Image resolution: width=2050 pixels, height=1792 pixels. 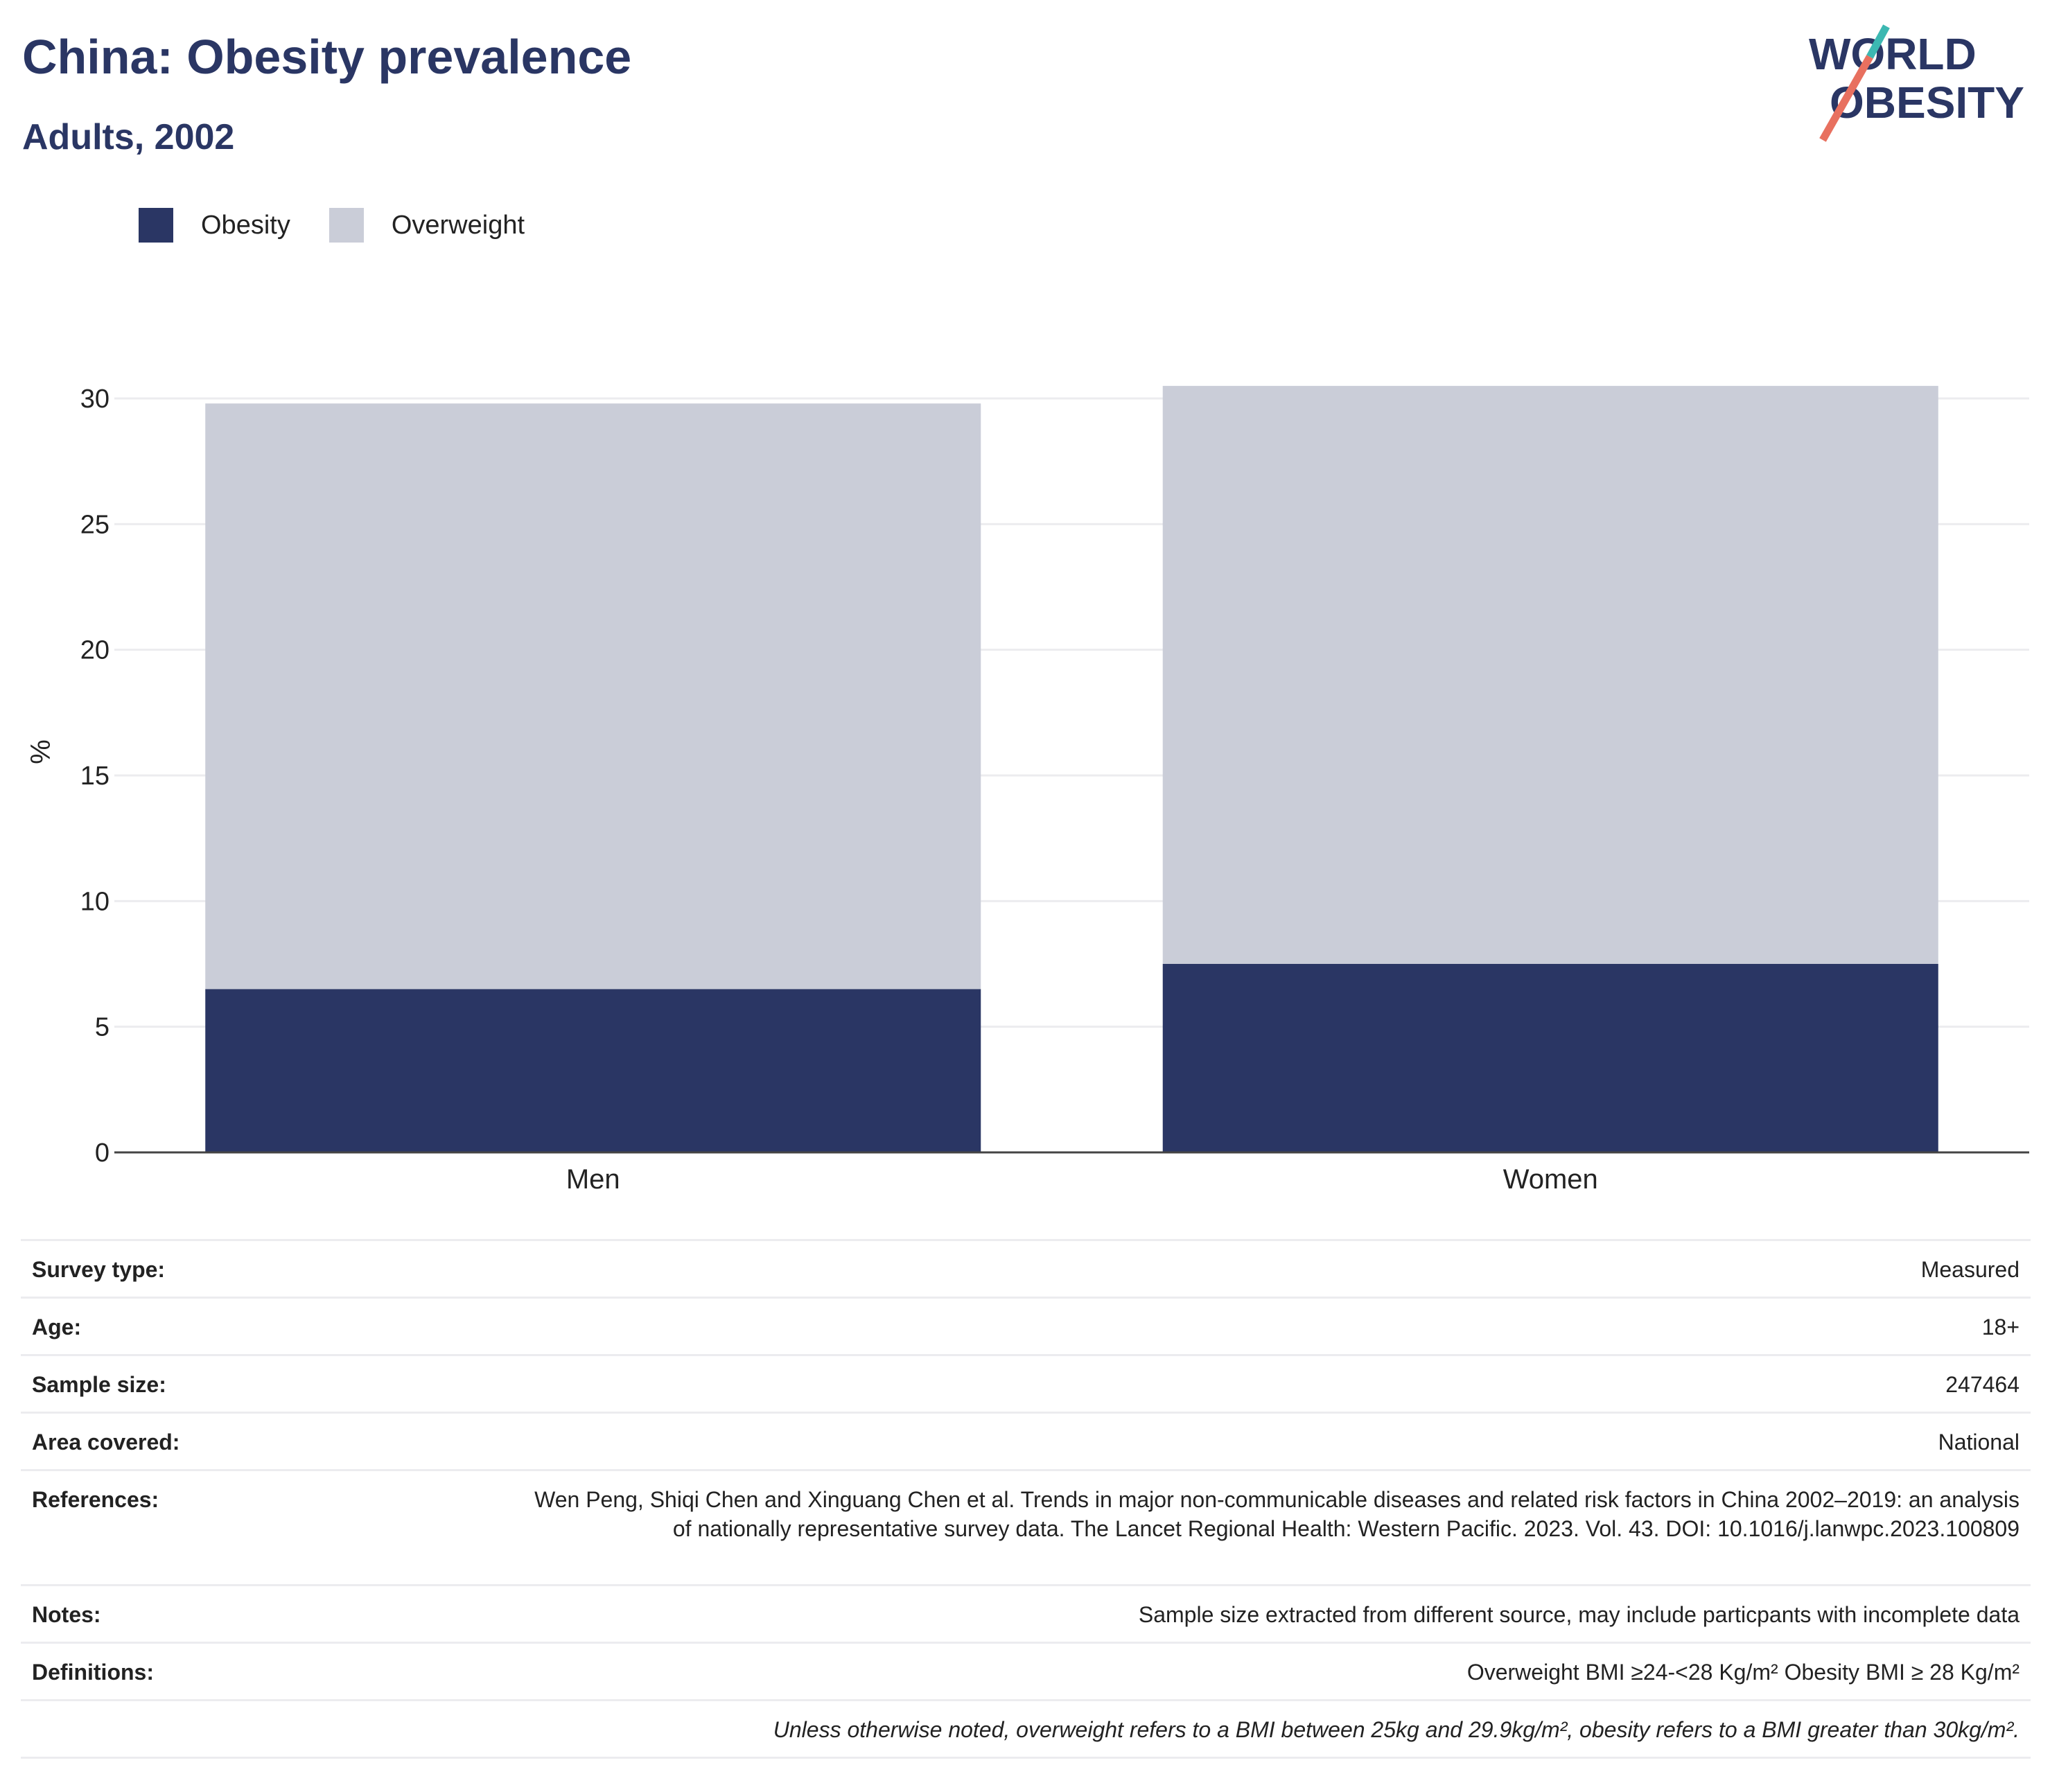 What do you see at coordinates (94, 524) in the screenshot?
I see `y-tick-label: 25` at bounding box center [94, 524].